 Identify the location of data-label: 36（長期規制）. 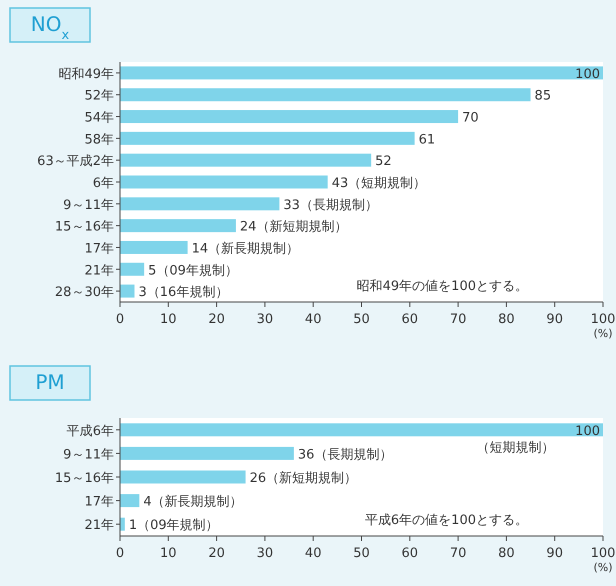
(345, 454).